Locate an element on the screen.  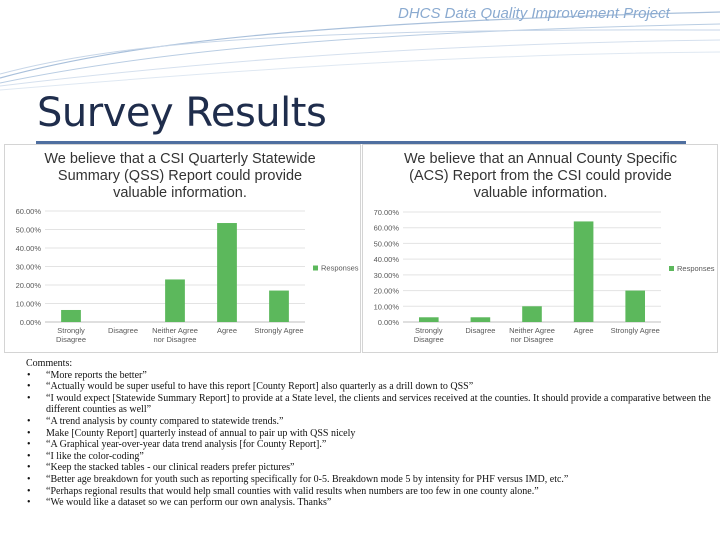
comment-item: • “More reports the better” is located at coordinates (371, 376).